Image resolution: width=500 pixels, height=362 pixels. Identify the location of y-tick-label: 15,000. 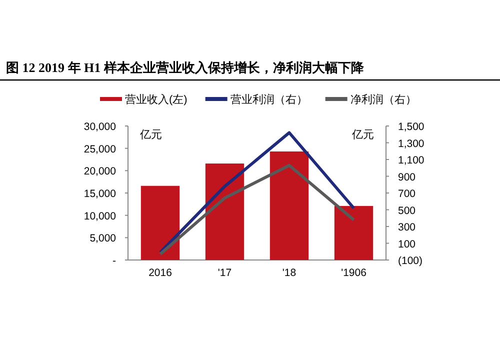
(100, 194).